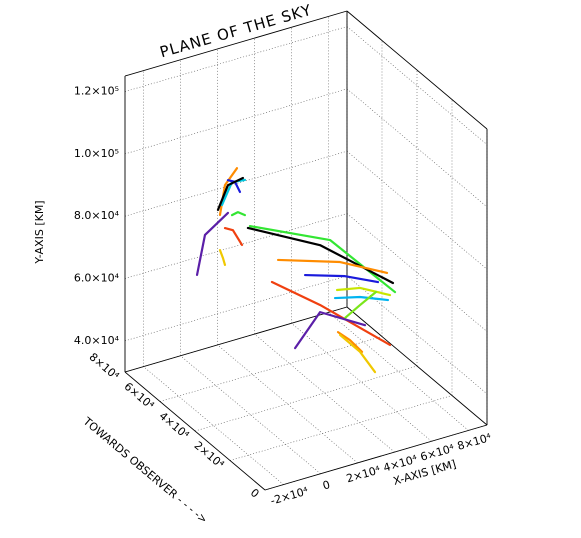  Describe the element at coordinates (97, 215) in the screenshot. I see `y-tick-label: 8.0×10⁴` at that location.